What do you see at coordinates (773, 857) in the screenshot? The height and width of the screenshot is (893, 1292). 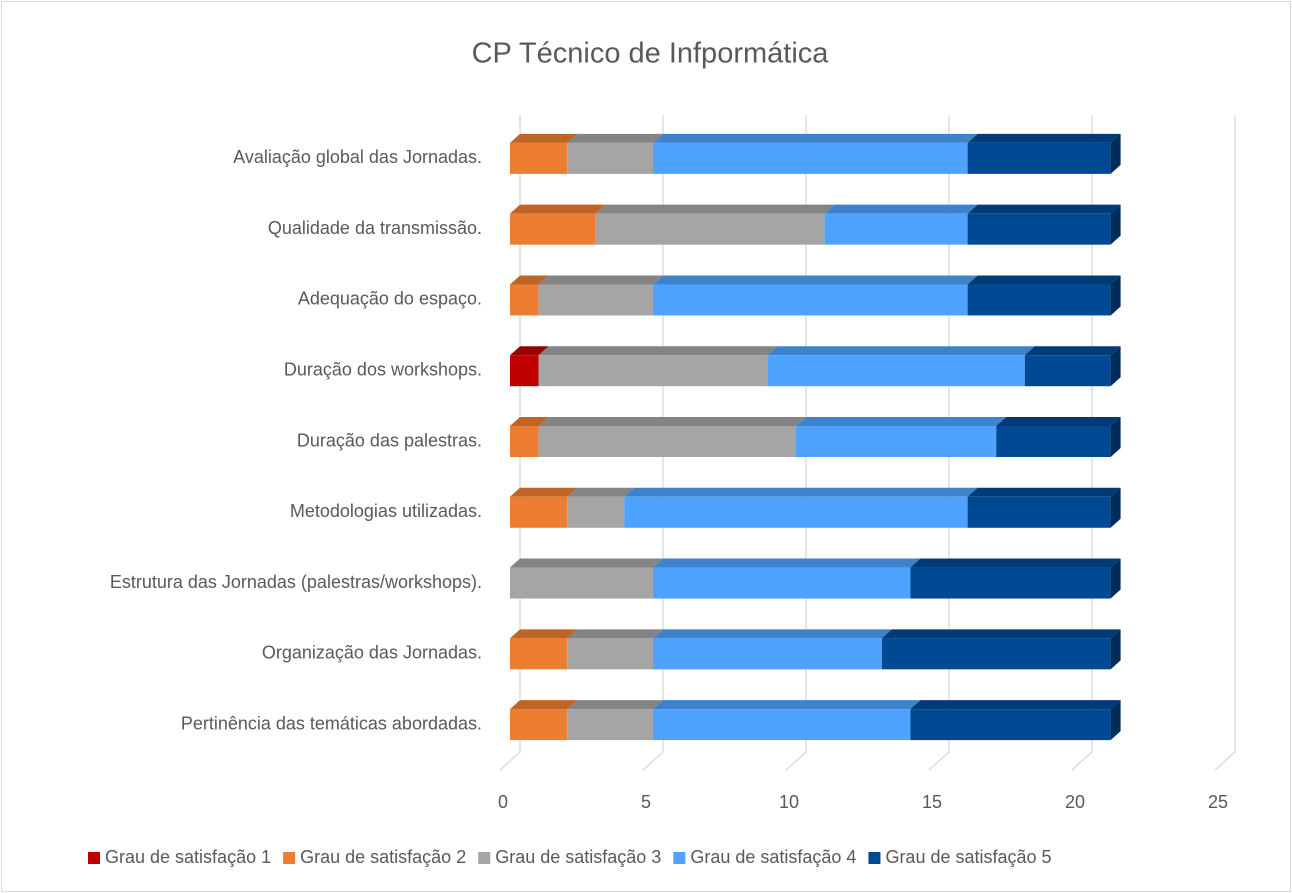 I see `legend-label: Grau de satisfação 4` at bounding box center [773, 857].